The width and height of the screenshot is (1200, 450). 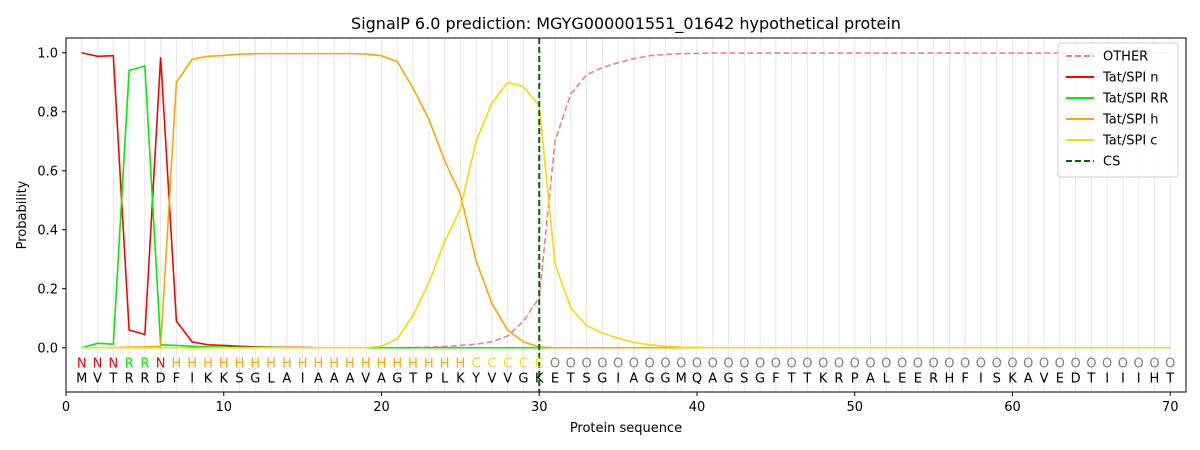 What do you see at coordinates (47, 53) in the screenshot?
I see `y-tick-label: 1.0` at bounding box center [47, 53].